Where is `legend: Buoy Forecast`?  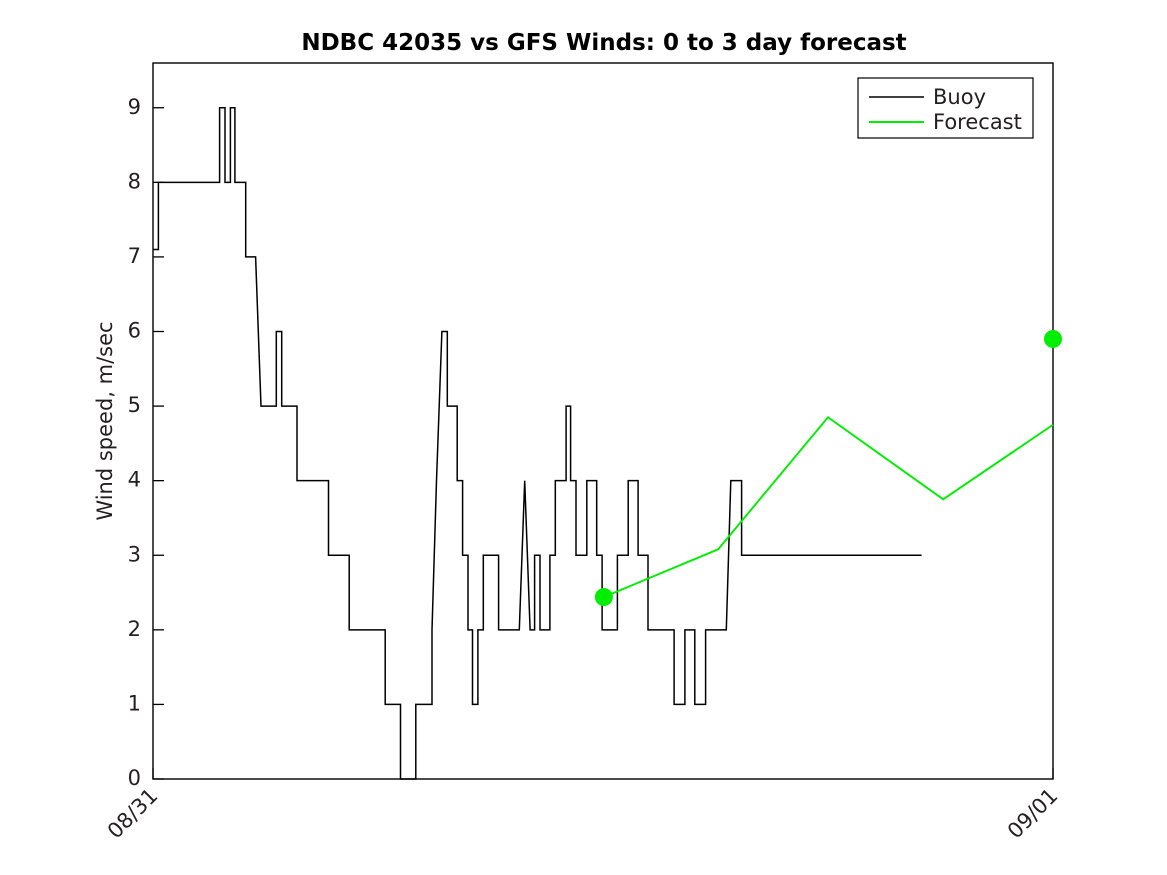 legend: Buoy Forecast is located at coordinates (945, 108).